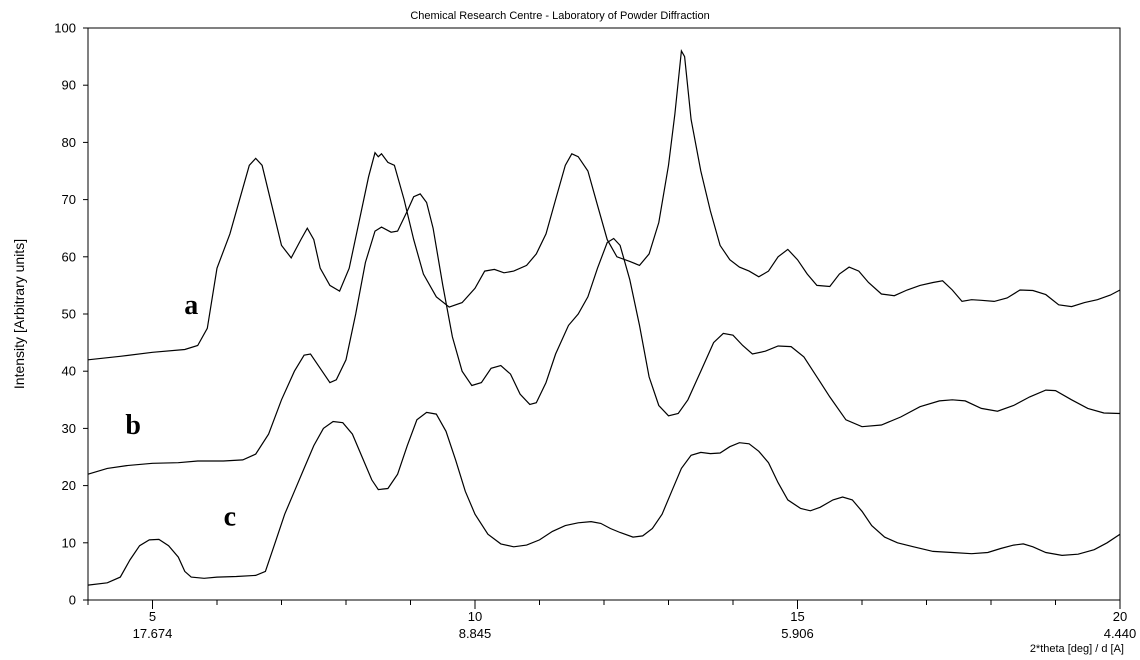 Image resolution: width=1140 pixels, height=660 pixels. I want to click on x-tick-label-theta: 15, so click(797, 616).